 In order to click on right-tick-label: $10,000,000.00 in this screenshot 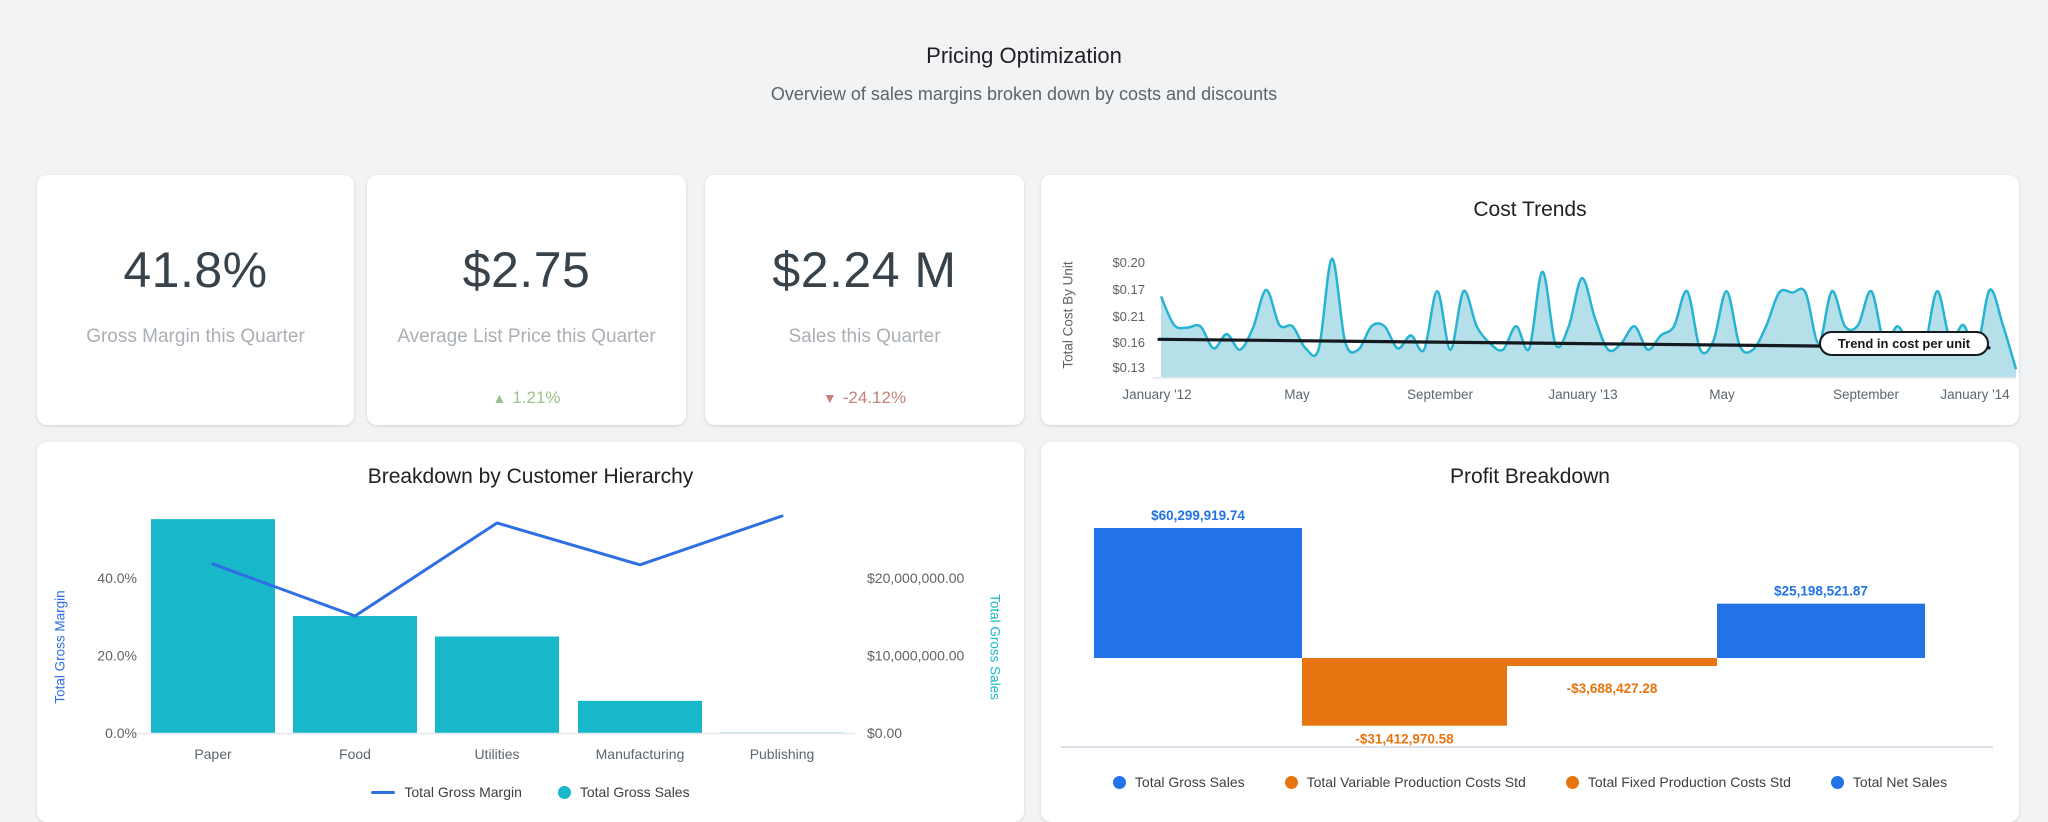, I will do `click(916, 656)`.